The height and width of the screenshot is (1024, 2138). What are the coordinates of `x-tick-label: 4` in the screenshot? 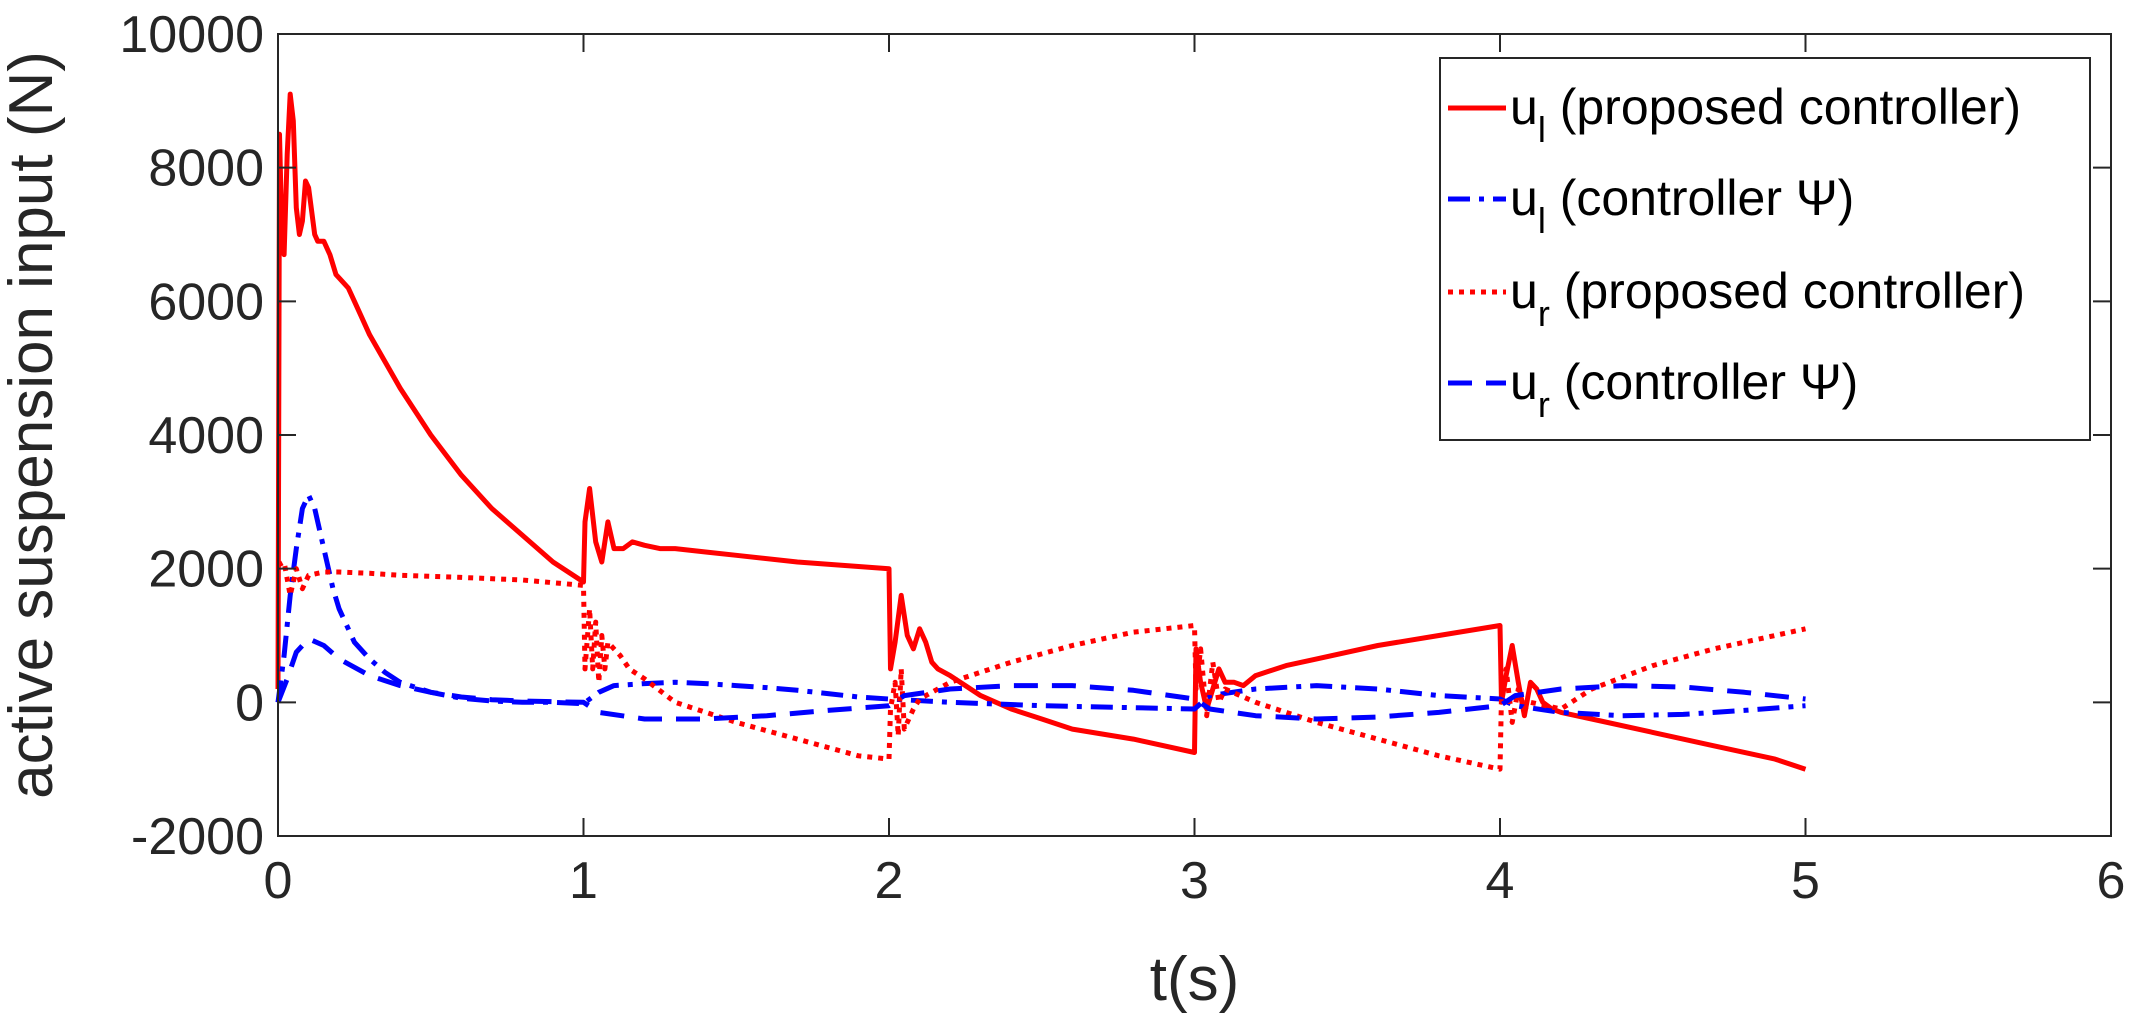 It's located at (1500, 881).